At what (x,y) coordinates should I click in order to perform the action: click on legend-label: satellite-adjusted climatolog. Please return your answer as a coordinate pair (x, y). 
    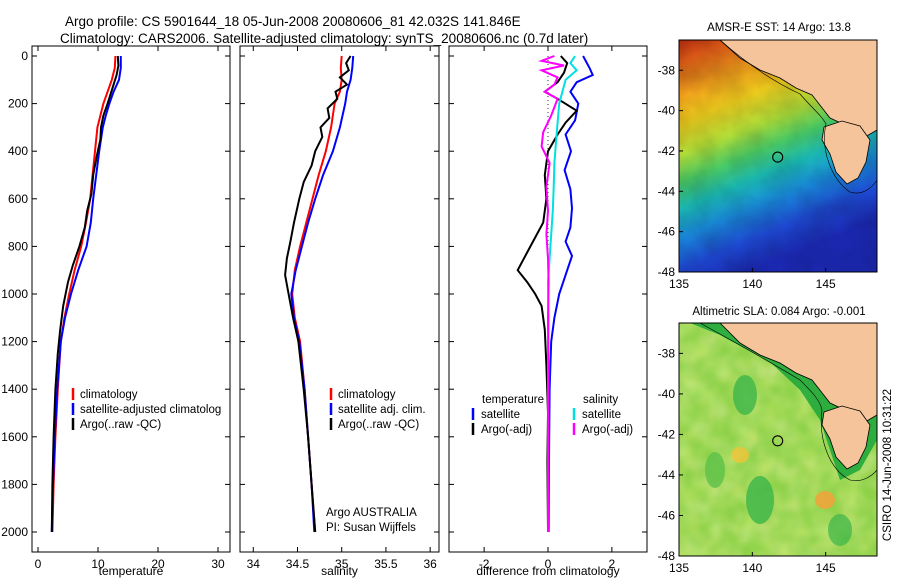
    Looking at the image, I should click on (150, 410).